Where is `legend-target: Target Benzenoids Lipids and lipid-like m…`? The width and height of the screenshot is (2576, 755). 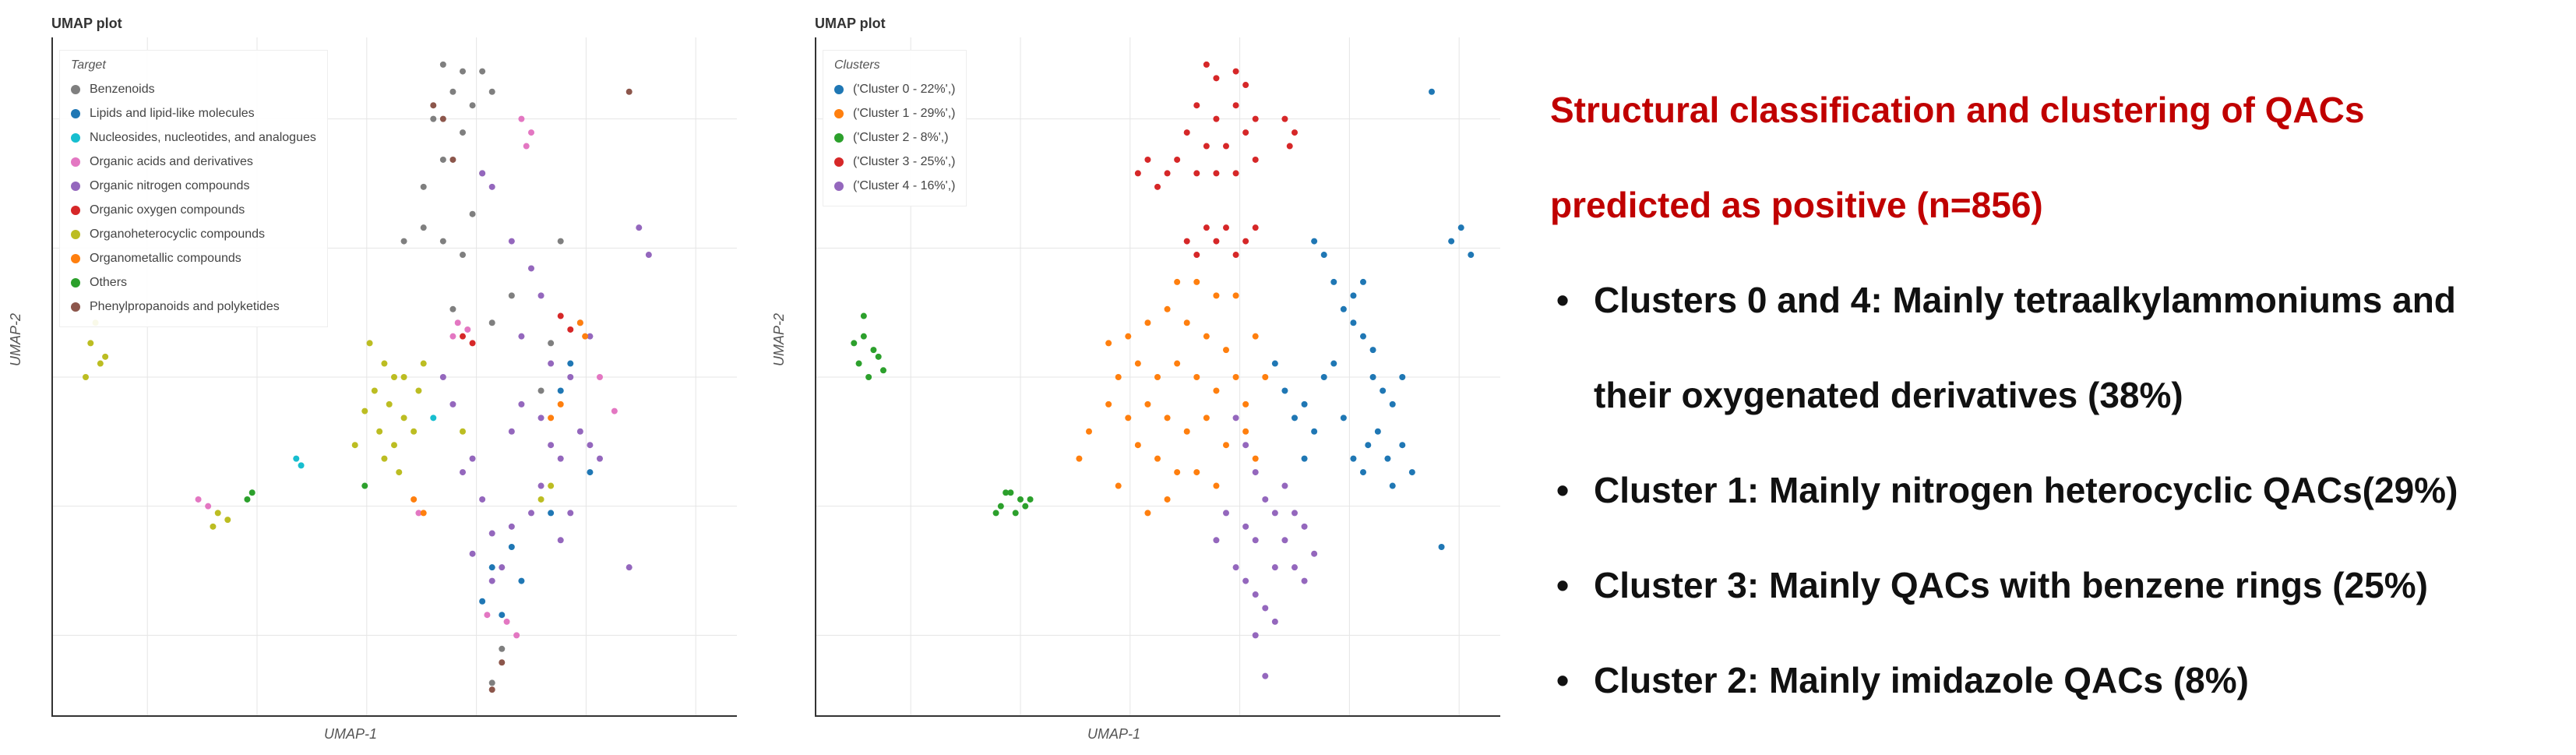
legend-target: Target Benzenoids Lipids and lipid-like m… is located at coordinates (193, 188).